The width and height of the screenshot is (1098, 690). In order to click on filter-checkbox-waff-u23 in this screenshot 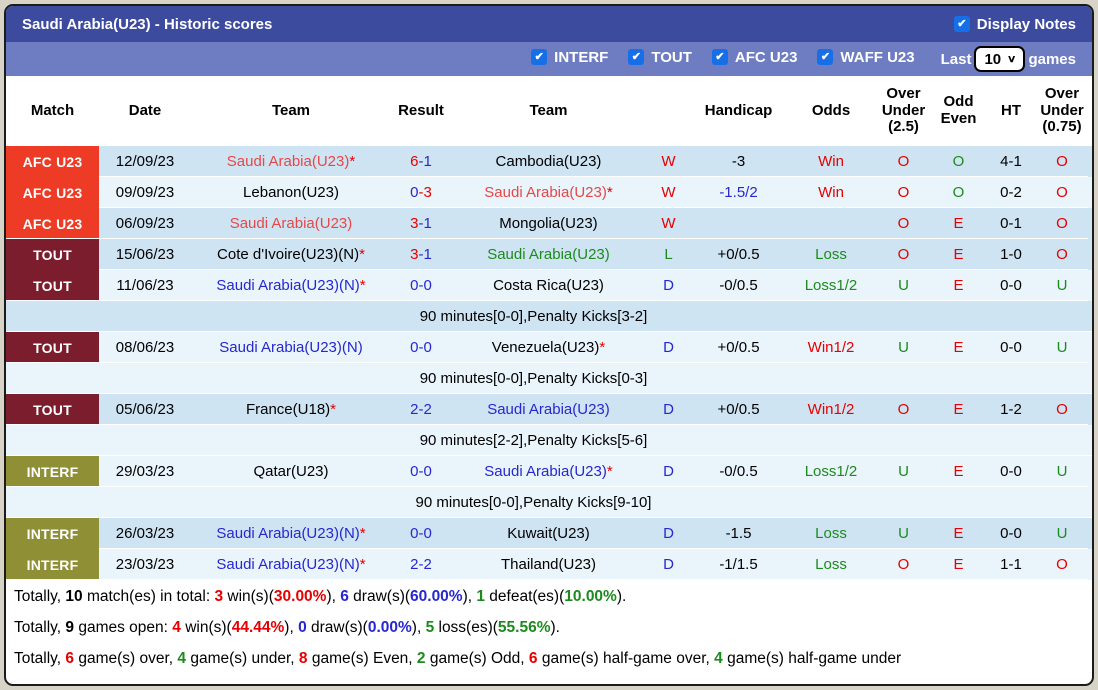, I will do `click(825, 57)`.